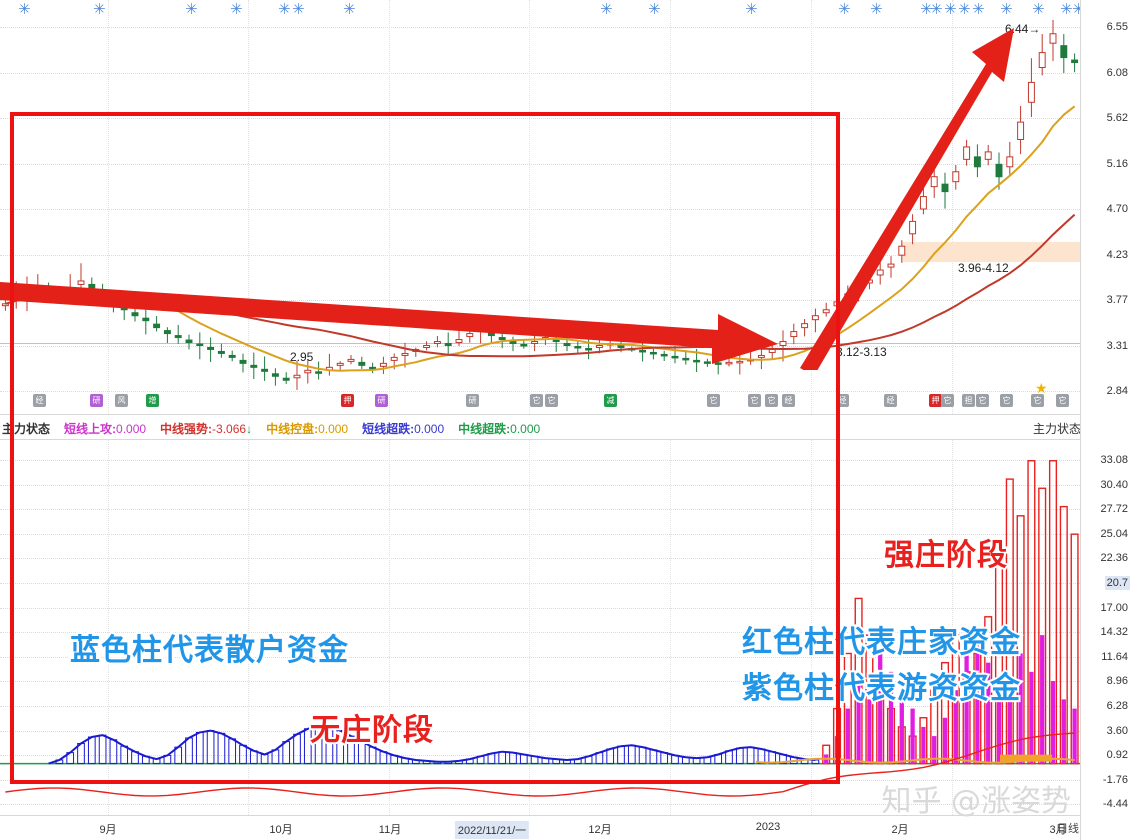 This screenshot has width=1131, height=840. I want to click on indicator-zhongxianchaodie: 中线超跌:0.000, so click(499, 428).